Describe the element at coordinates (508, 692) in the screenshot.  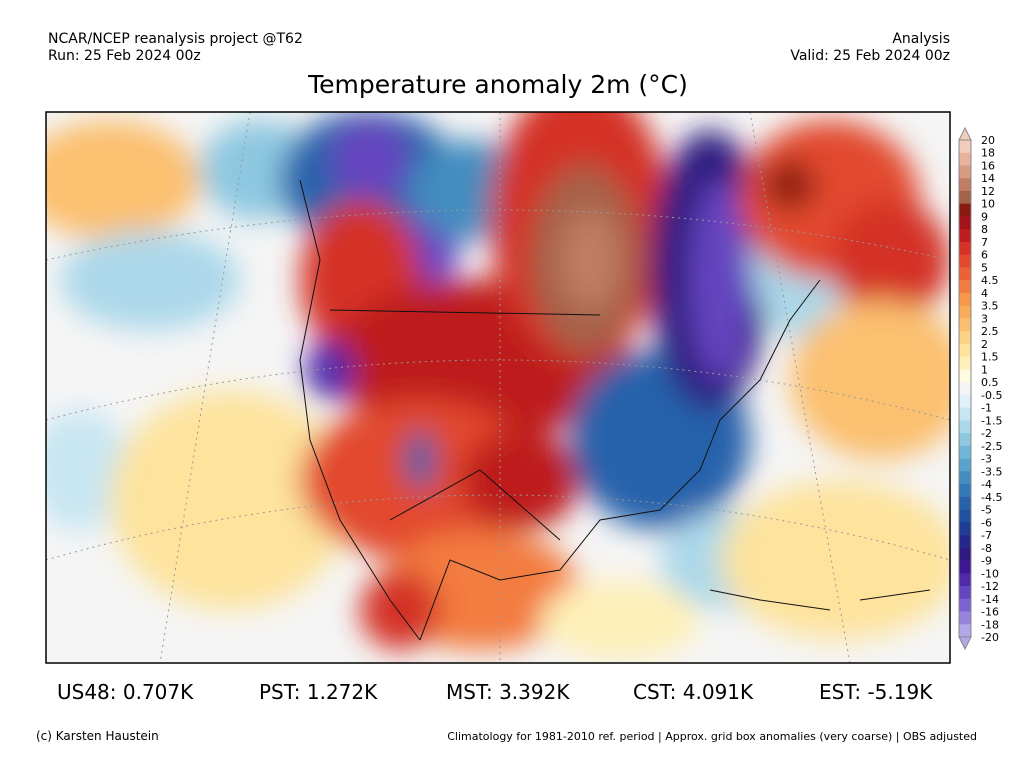
I see `regional-stat: MST: 3.392K` at that location.